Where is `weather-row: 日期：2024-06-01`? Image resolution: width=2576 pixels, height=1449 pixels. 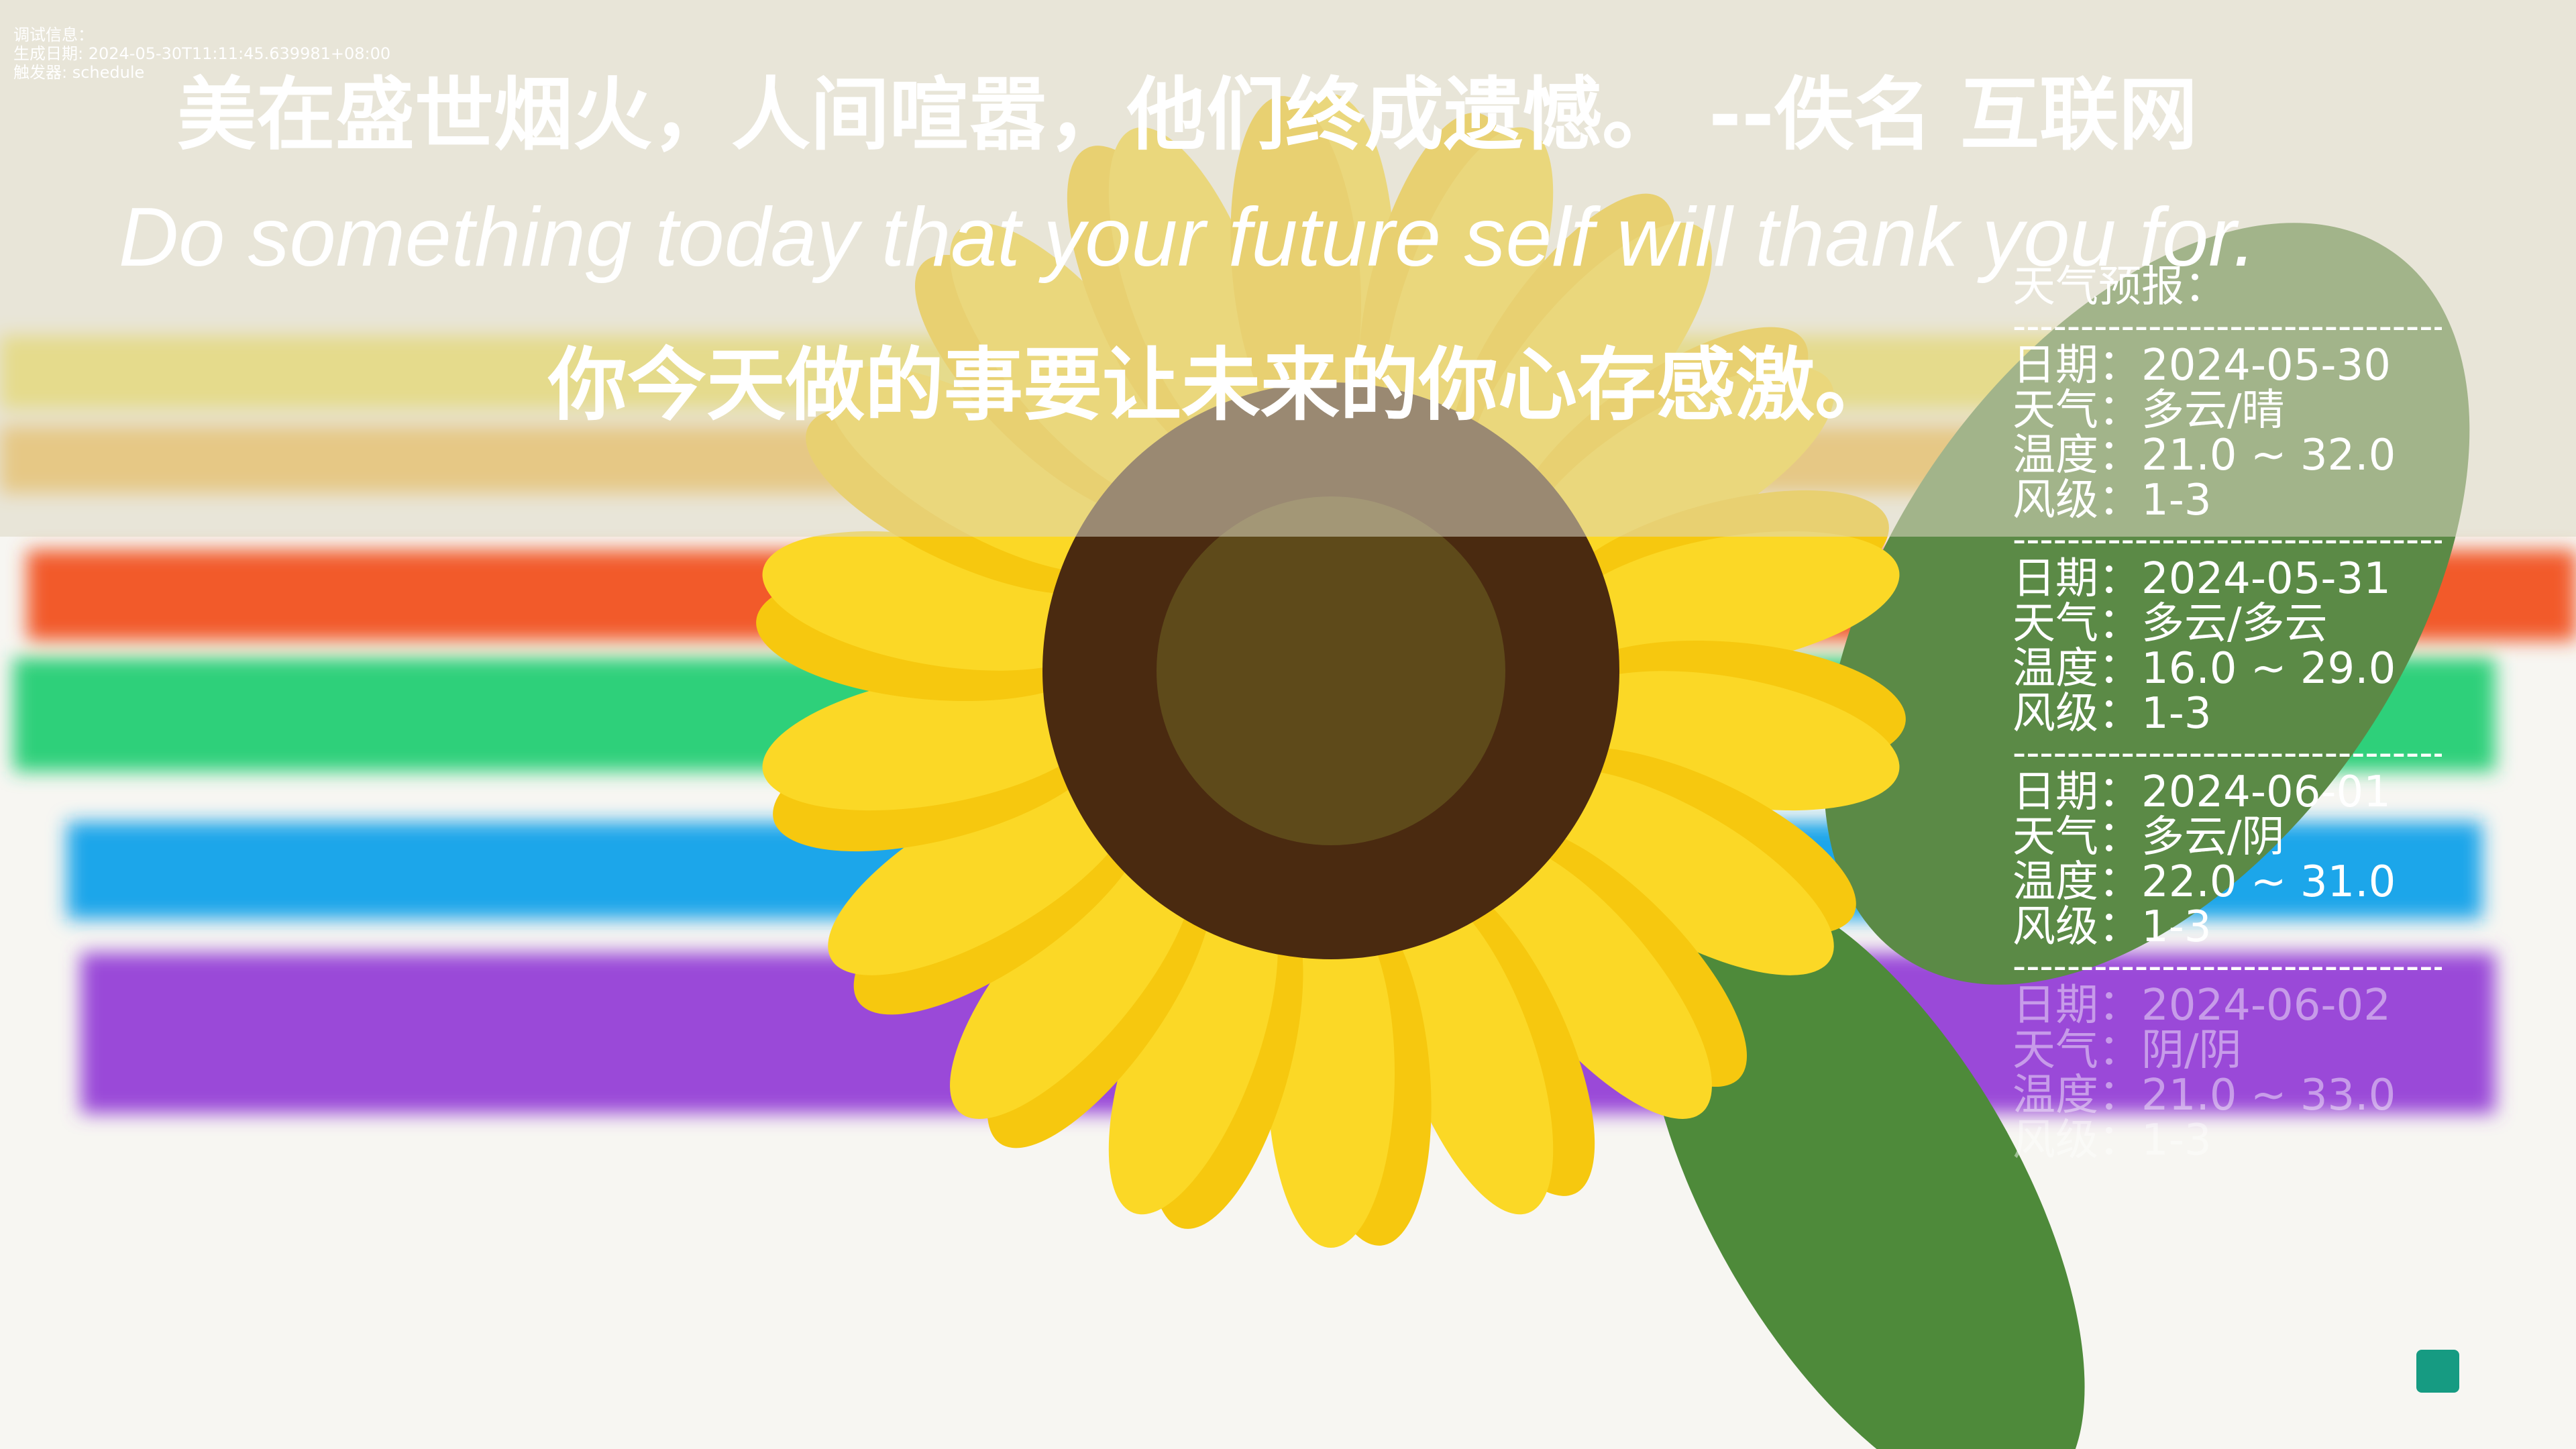 weather-row: 日期：2024-06-01 is located at coordinates (2227, 792).